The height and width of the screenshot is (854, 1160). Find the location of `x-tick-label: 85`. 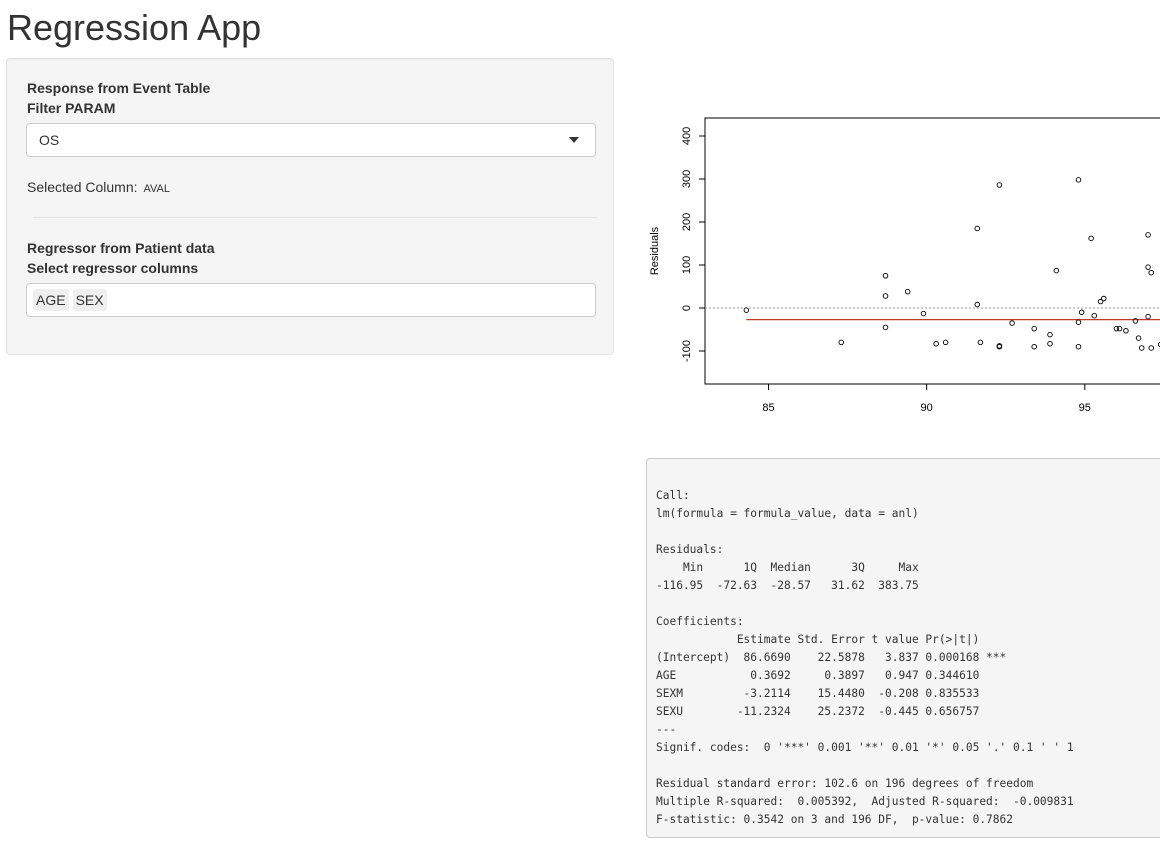

x-tick-label: 85 is located at coordinates (768, 408).